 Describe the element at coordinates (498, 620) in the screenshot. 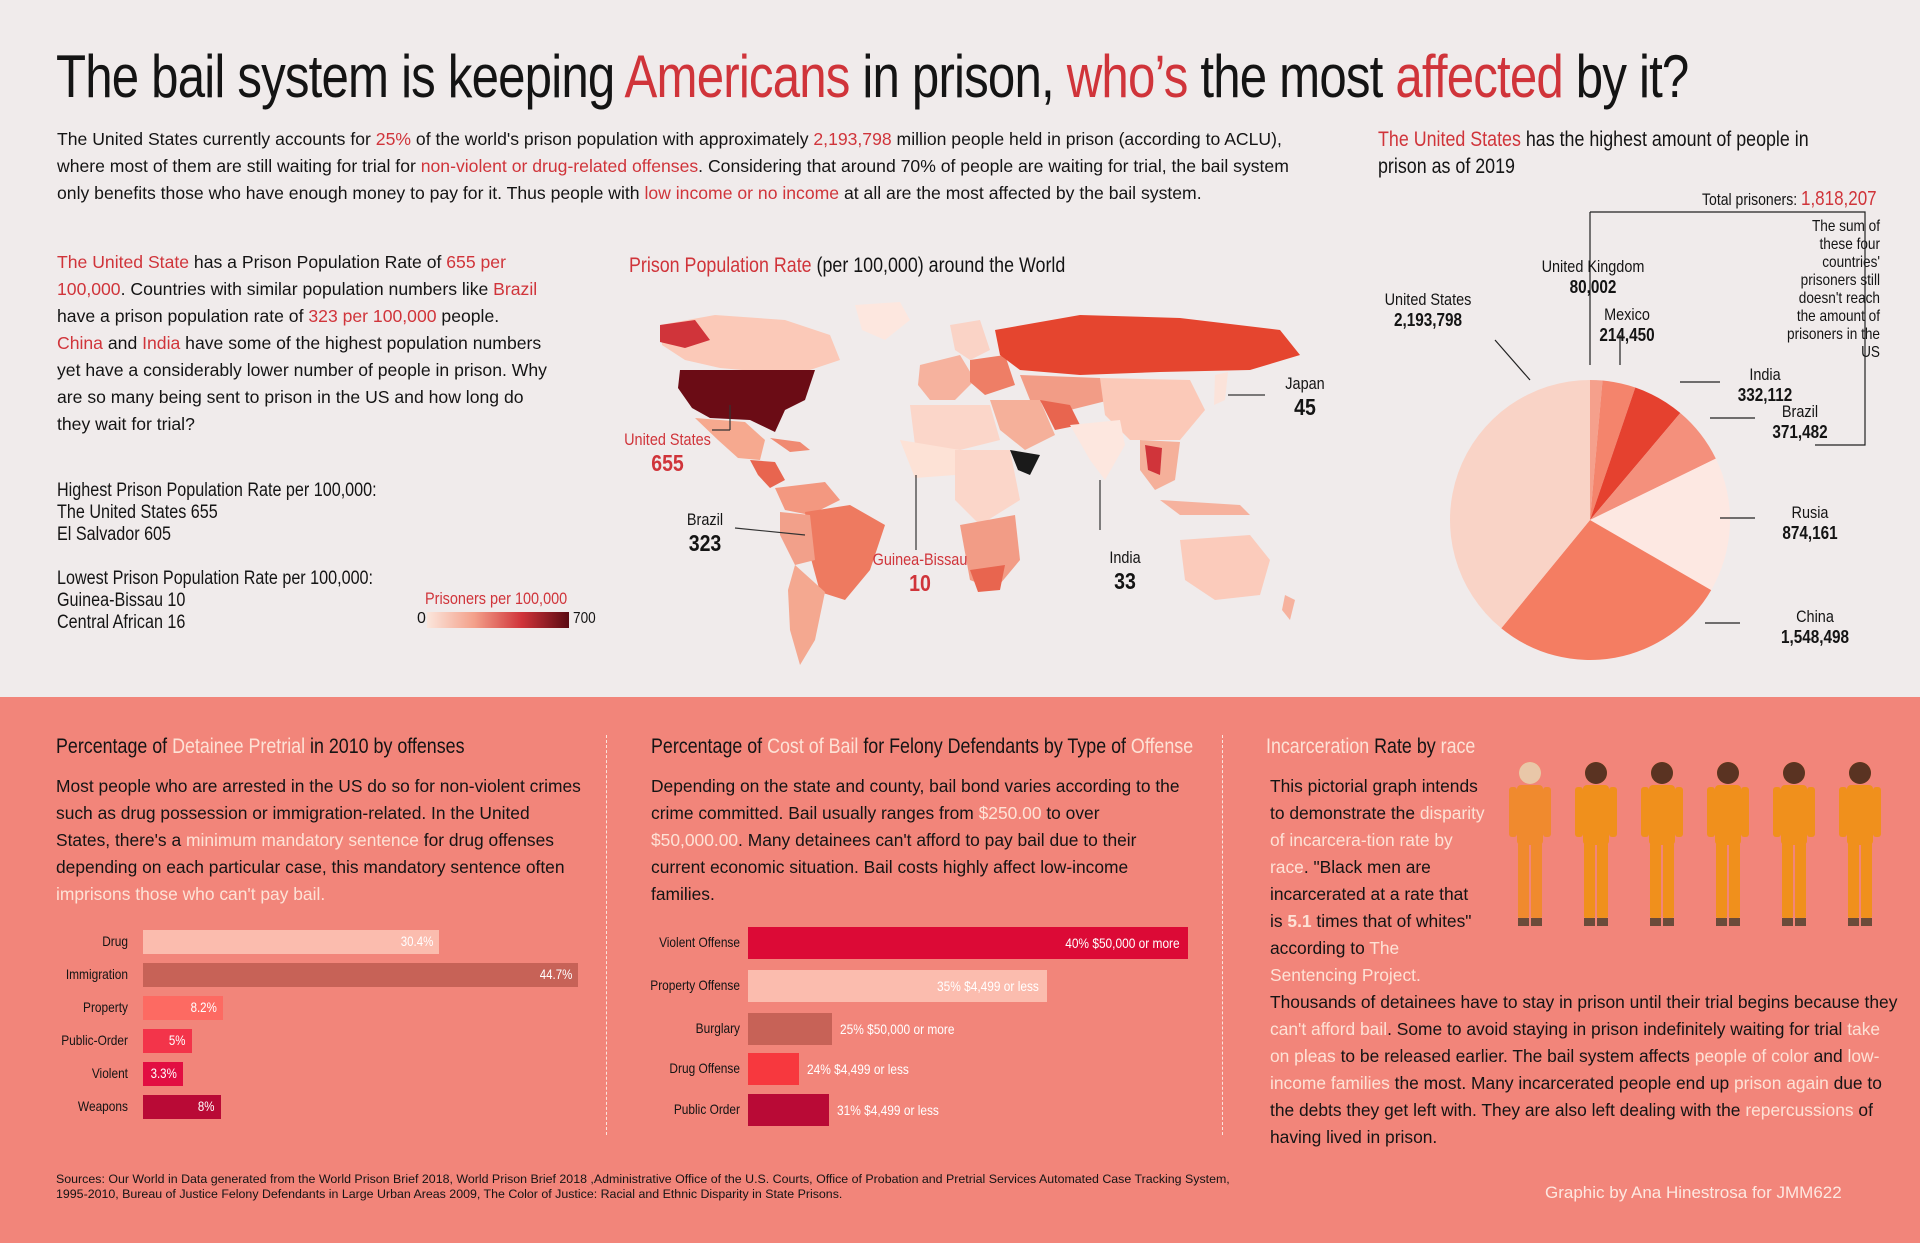

I see `map-legend-gradient` at that location.